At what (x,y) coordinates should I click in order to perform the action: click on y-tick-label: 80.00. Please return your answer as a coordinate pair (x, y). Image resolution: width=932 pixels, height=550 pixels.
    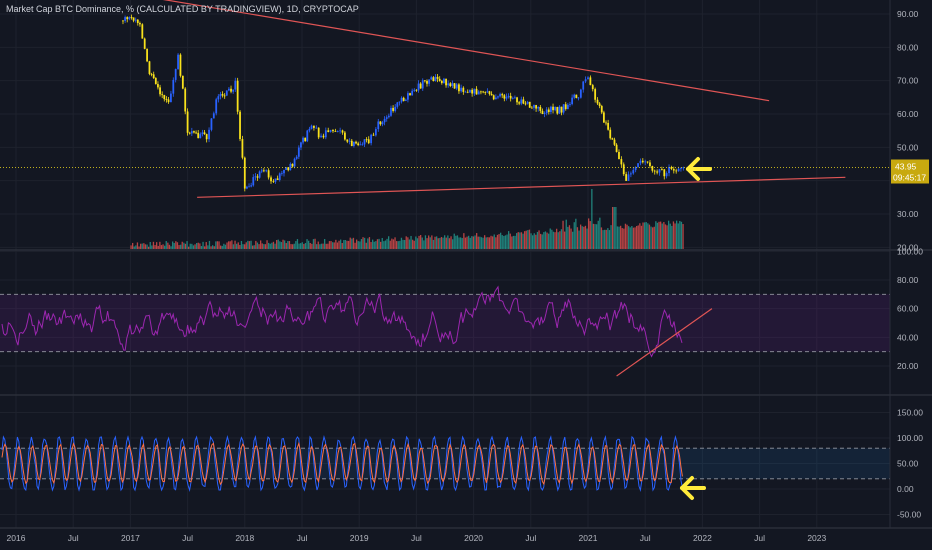
    Looking at the image, I should click on (908, 280).